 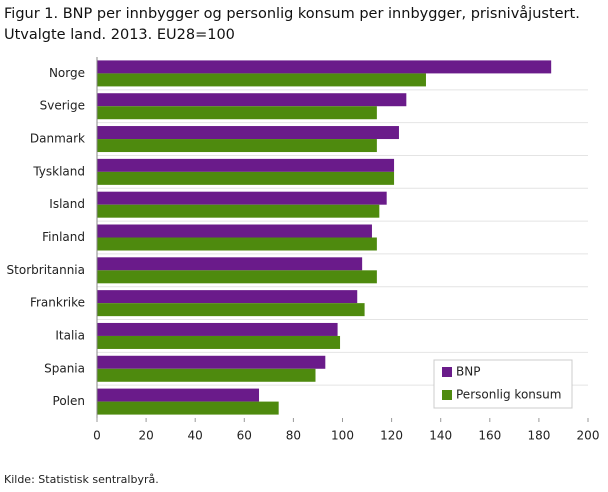 I want to click on x-tick-label: 20, so click(x=145, y=436).